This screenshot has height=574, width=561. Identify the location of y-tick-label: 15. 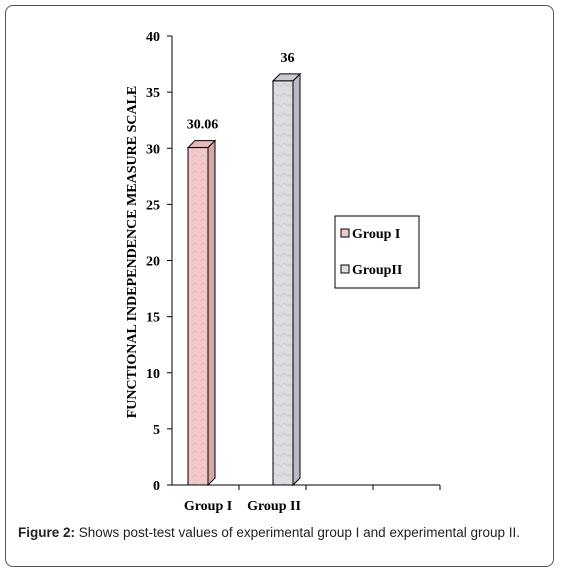
(153, 318).